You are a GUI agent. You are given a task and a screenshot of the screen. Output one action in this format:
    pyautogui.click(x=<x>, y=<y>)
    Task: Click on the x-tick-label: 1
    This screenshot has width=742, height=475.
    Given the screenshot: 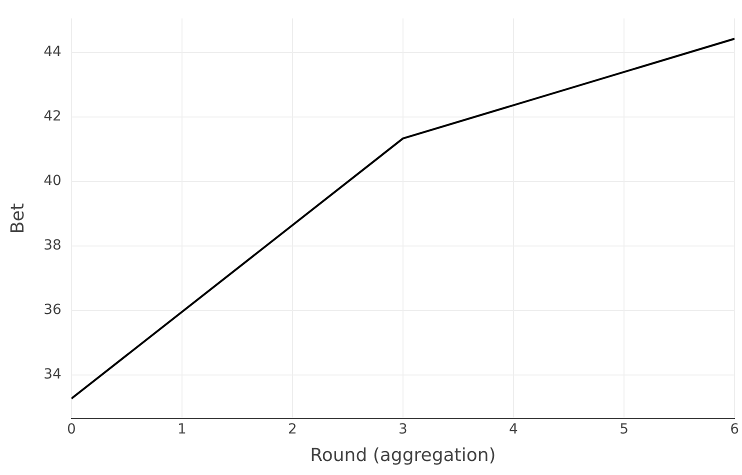 What is the action you would take?
    pyautogui.click(x=181, y=430)
    